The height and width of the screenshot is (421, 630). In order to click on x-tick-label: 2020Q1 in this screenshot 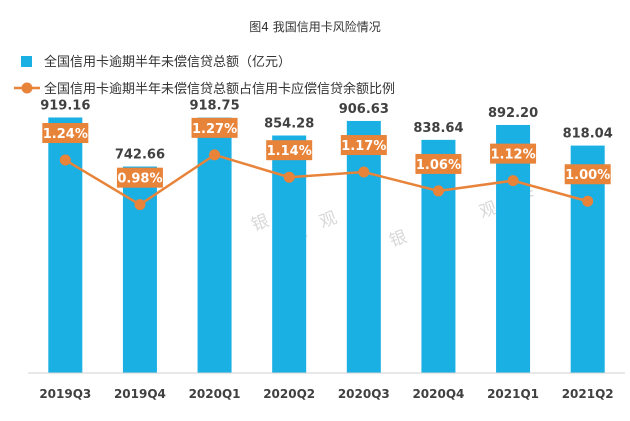, I will do `click(215, 394)`.